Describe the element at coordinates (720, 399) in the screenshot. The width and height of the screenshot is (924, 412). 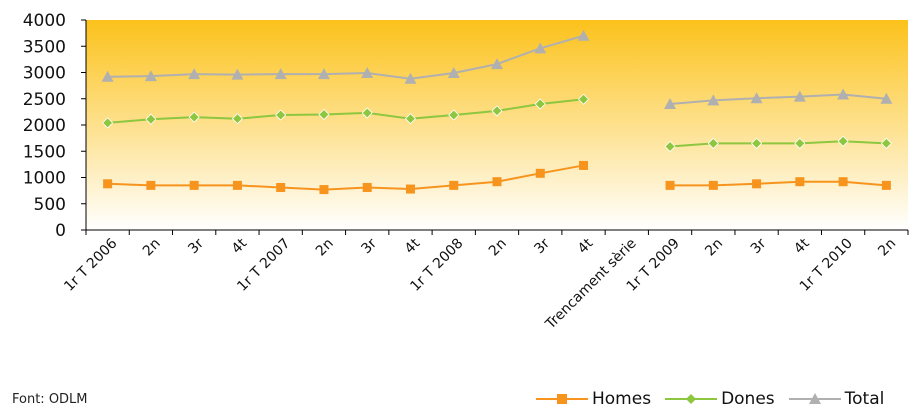
I see `legend-item-dones: Dones` at that location.